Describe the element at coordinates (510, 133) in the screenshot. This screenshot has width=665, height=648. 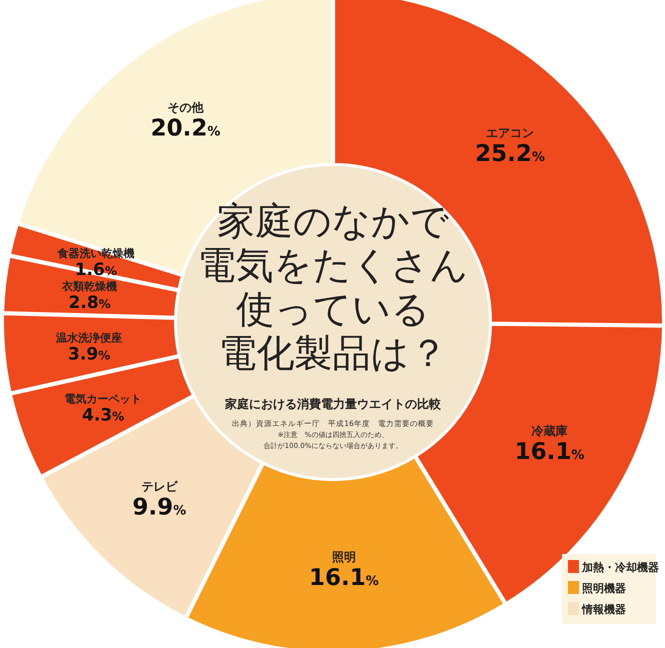
I see `slice-label: エアコン` at that location.